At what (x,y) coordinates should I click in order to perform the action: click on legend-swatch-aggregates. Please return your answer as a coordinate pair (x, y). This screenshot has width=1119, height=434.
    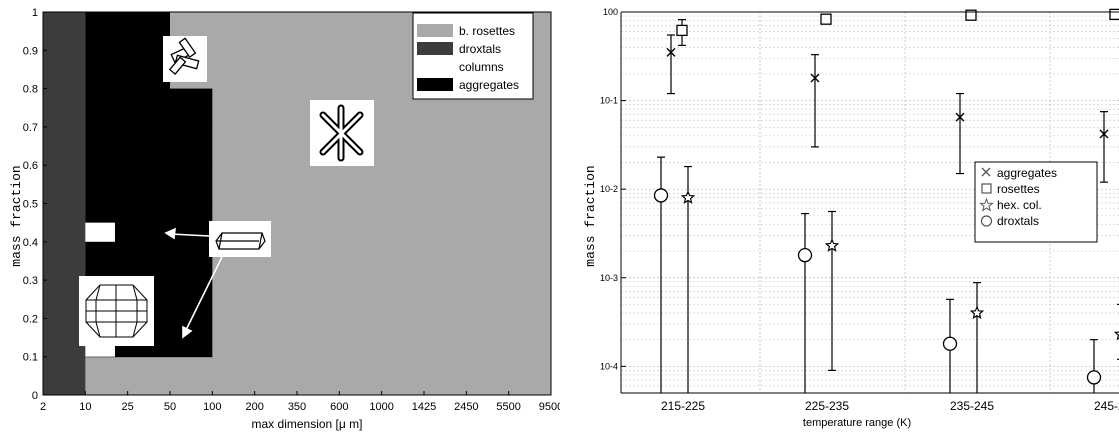
    Looking at the image, I should click on (435, 84).